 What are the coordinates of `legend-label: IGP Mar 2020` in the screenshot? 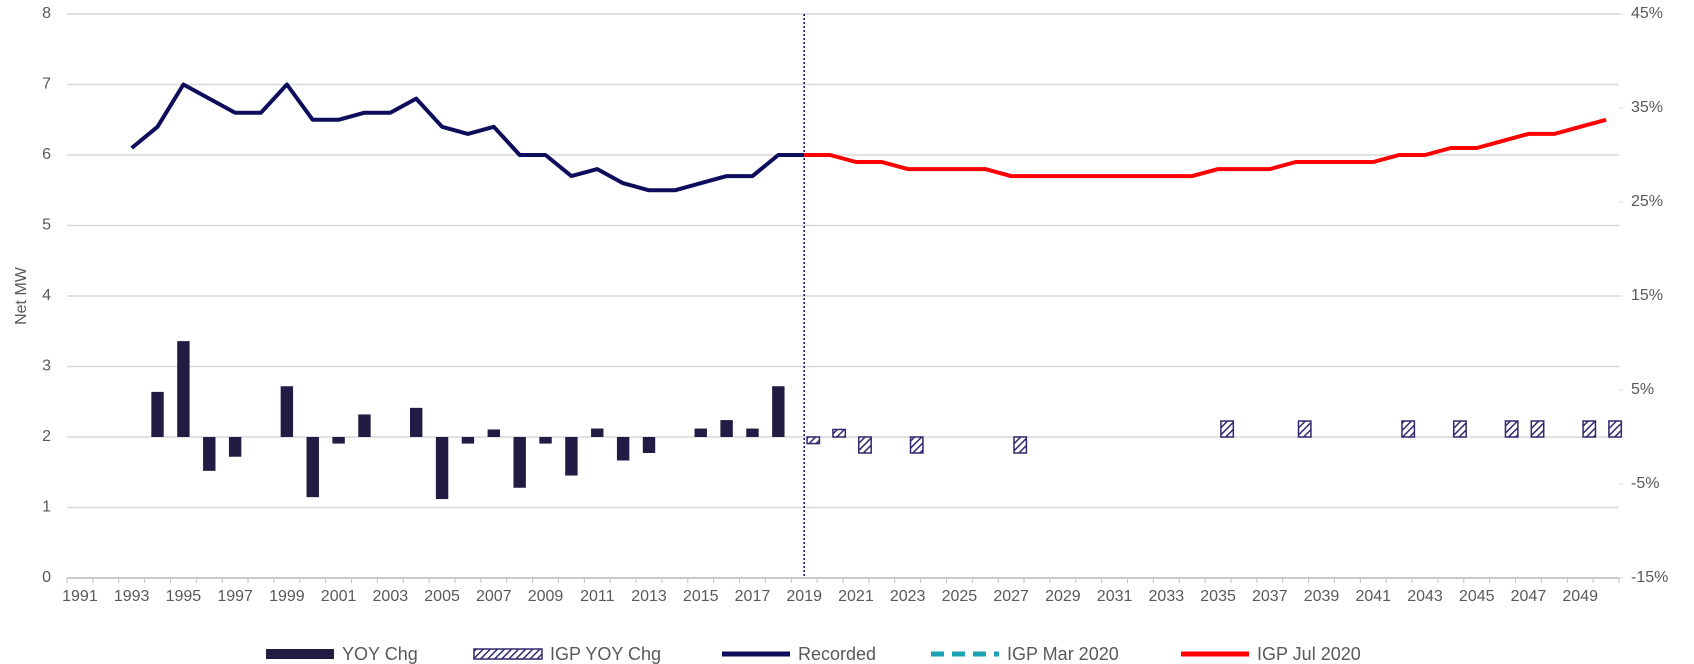 It's located at (1063, 654).